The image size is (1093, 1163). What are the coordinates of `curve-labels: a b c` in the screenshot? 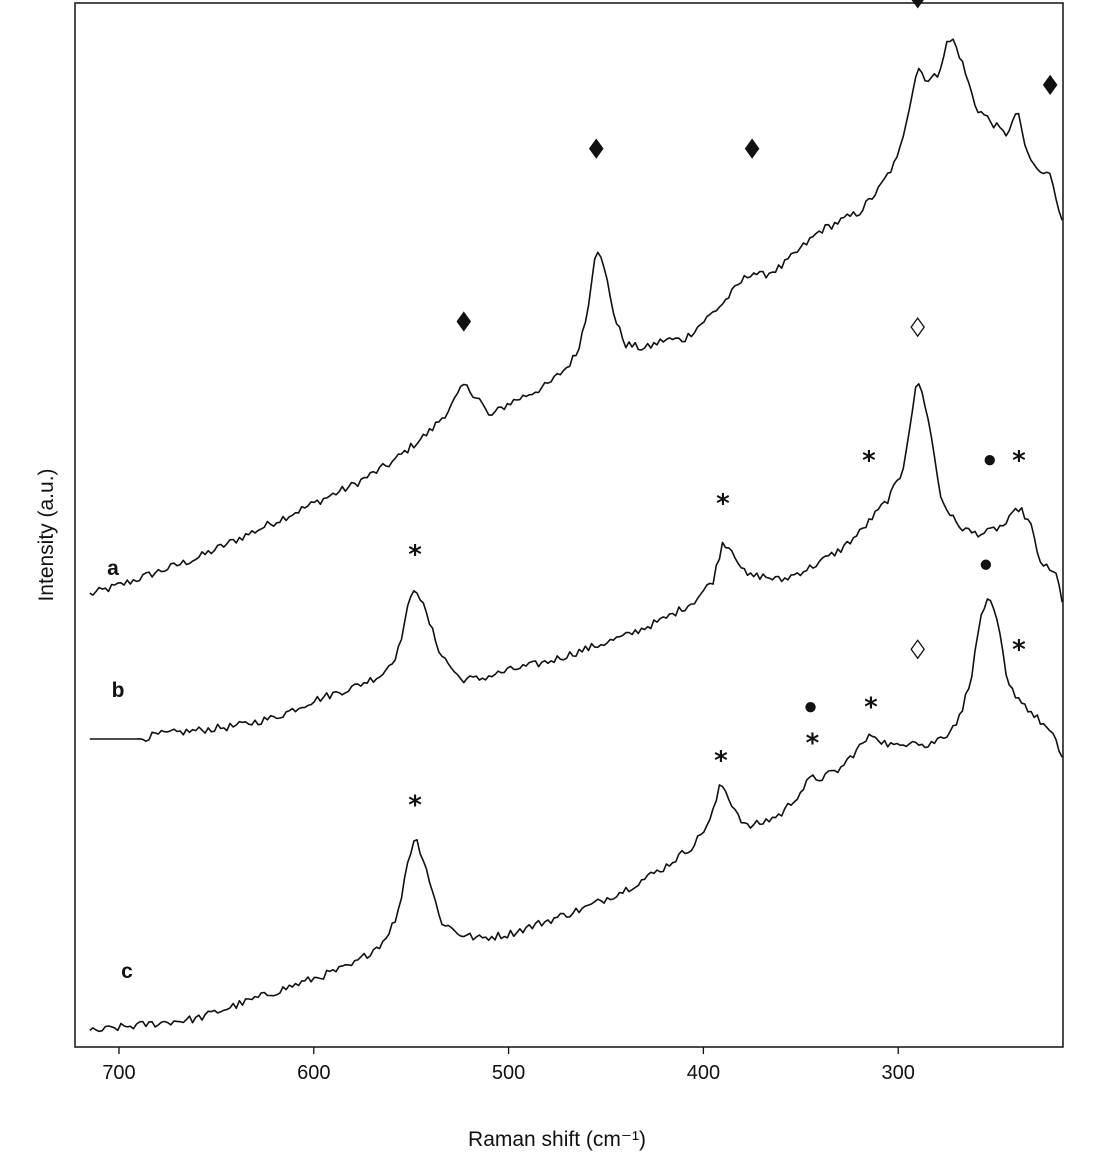 It's located at (120, 770).